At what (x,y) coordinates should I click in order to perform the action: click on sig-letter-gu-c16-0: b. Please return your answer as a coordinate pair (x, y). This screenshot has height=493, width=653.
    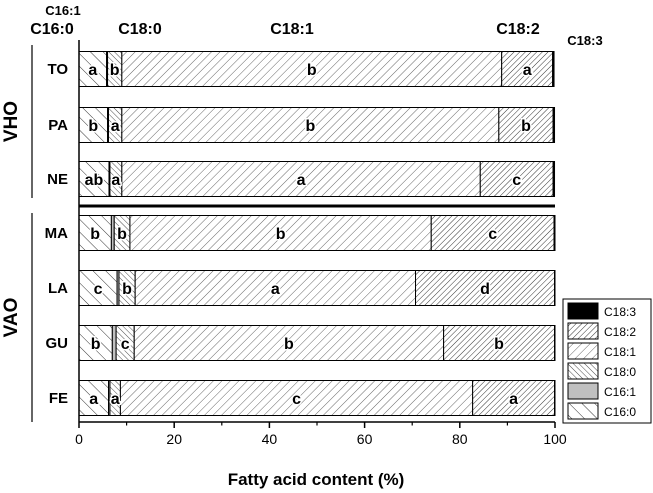
    Looking at the image, I should click on (96, 344).